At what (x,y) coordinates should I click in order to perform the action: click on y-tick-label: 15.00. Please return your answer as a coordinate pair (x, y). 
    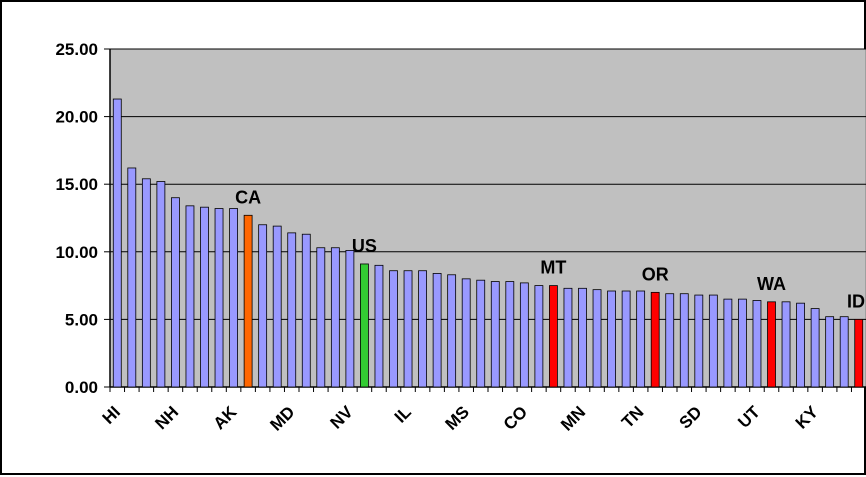
    Looking at the image, I should click on (76, 184).